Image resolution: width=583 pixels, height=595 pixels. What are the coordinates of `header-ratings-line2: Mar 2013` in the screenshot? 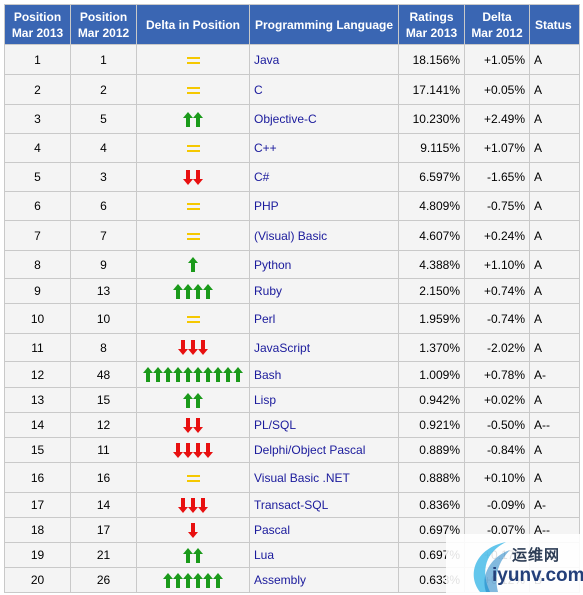 It's located at (431, 32).